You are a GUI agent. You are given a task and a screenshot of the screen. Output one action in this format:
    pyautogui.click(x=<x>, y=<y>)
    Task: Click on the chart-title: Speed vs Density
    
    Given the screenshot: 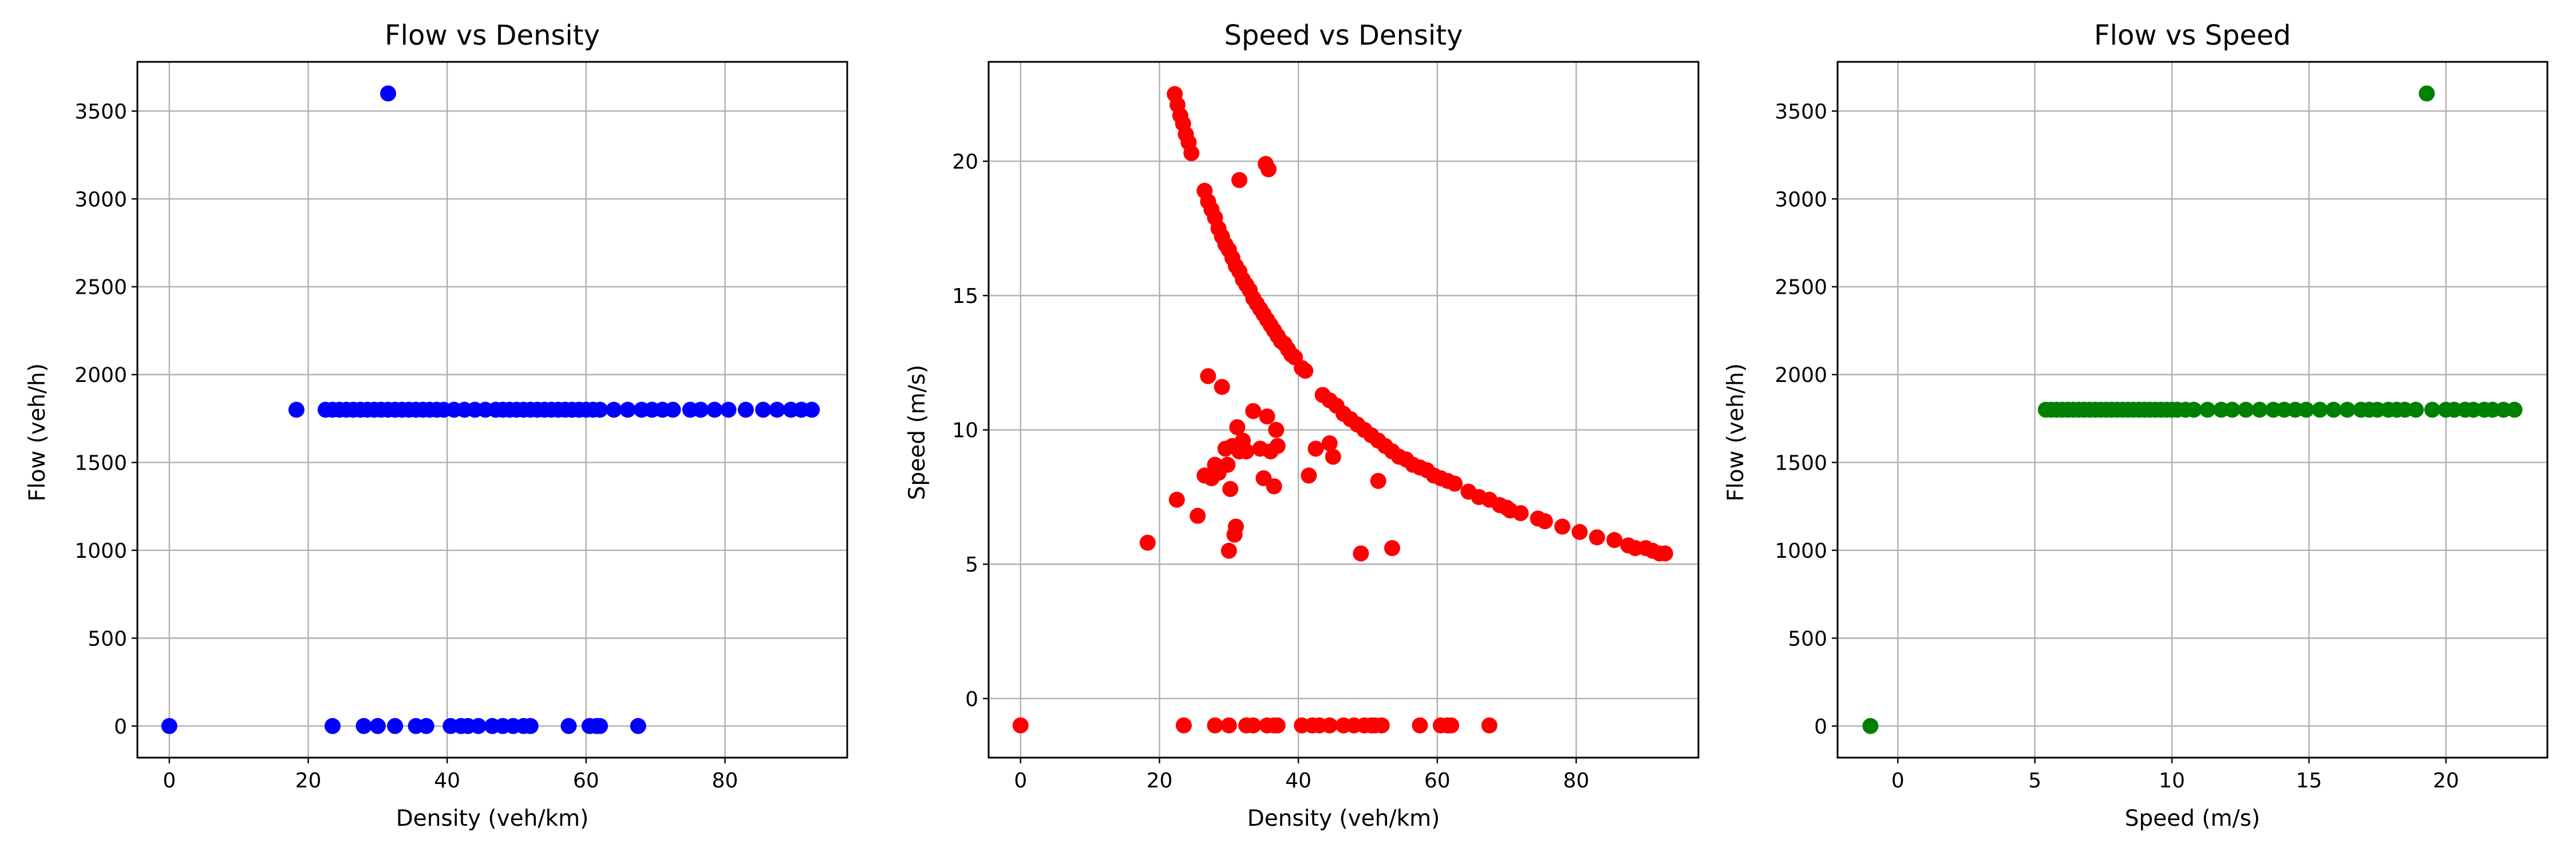 What is the action you would take?
    pyautogui.click(x=1343, y=35)
    